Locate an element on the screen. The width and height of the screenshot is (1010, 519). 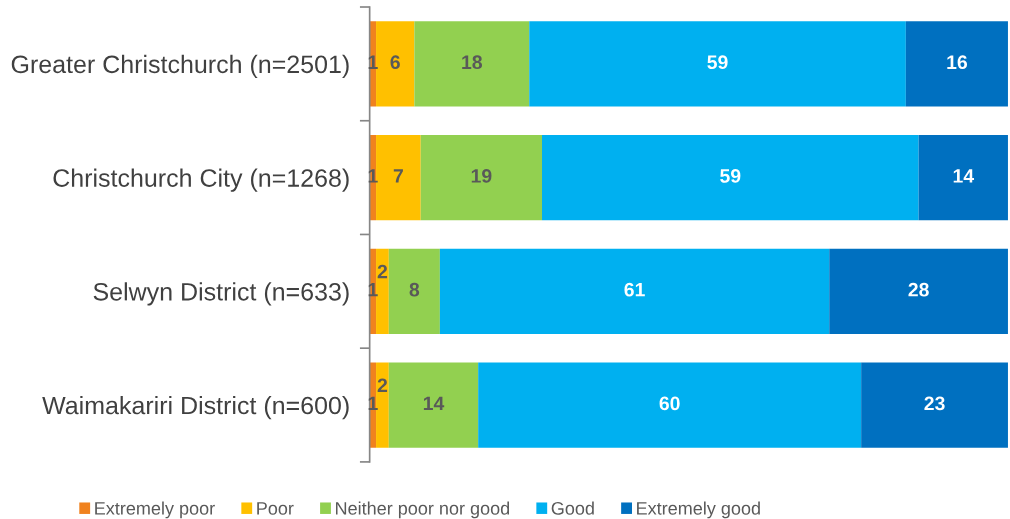
legend-label: Poor is located at coordinates (275, 508).